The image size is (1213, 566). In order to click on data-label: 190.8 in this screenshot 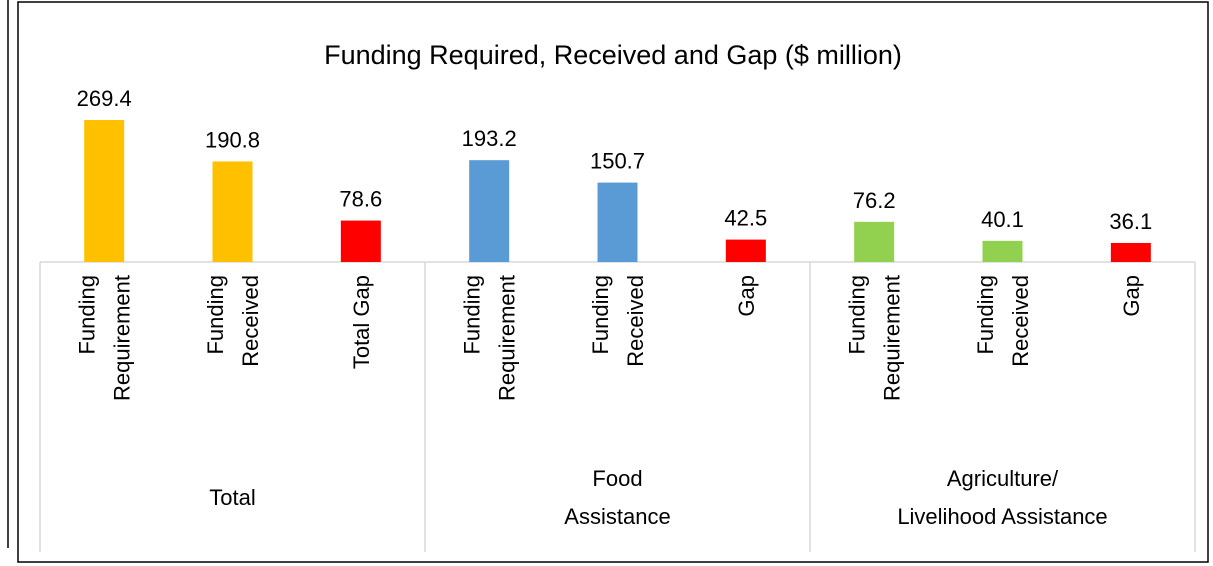, I will do `click(232, 139)`.